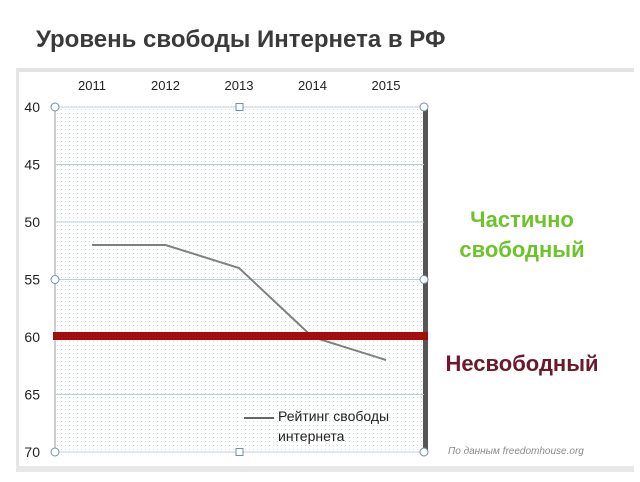  I want to click on x-tick-label: 2014, so click(312, 85).